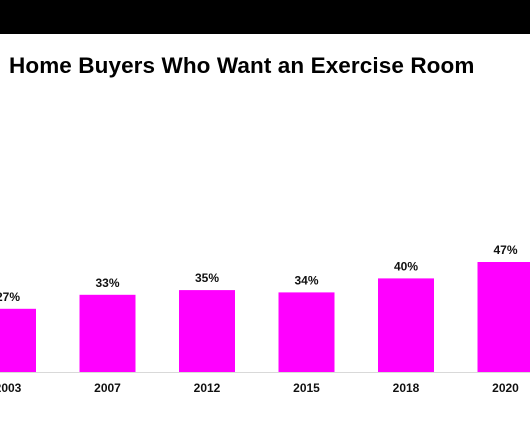 The height and width of the screenshot is (442, 530). Describe the element at coordinates (10, 297) in the screenshot. I see `value-label-2003: 27%` at that location.